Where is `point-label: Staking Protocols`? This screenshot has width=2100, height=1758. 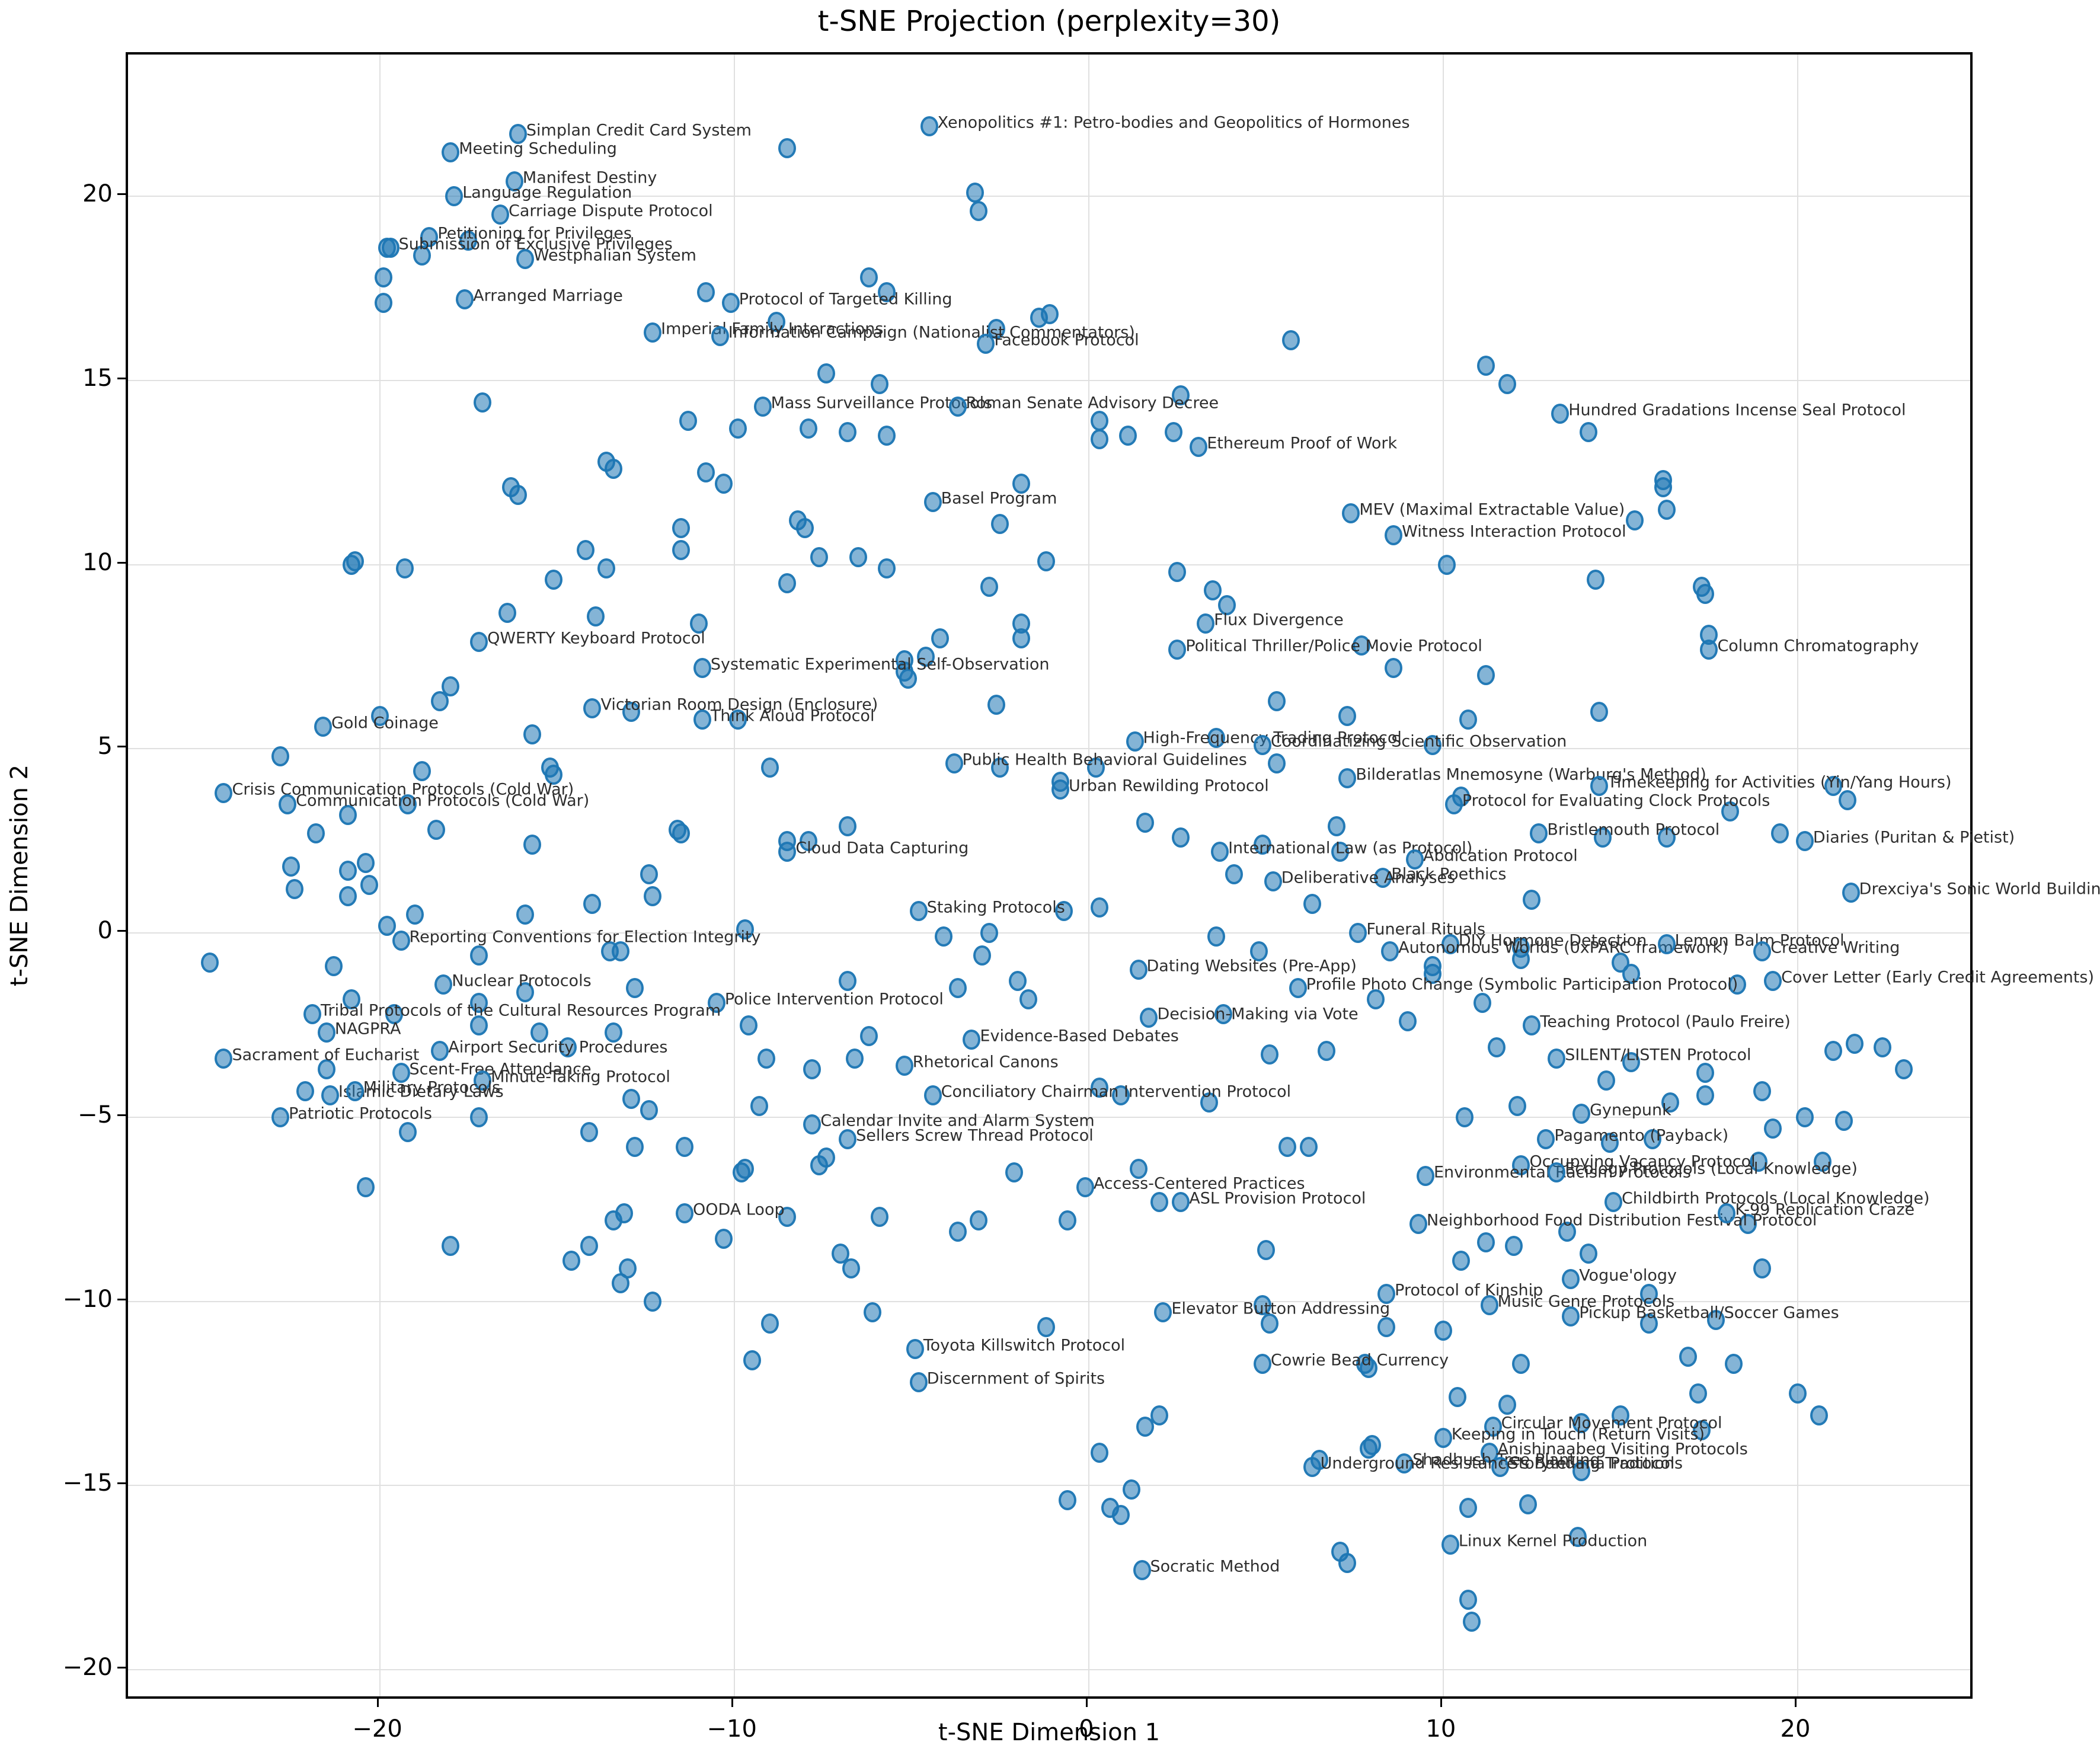 point-label: Staking Protocols is located at coordinates (995, 907).